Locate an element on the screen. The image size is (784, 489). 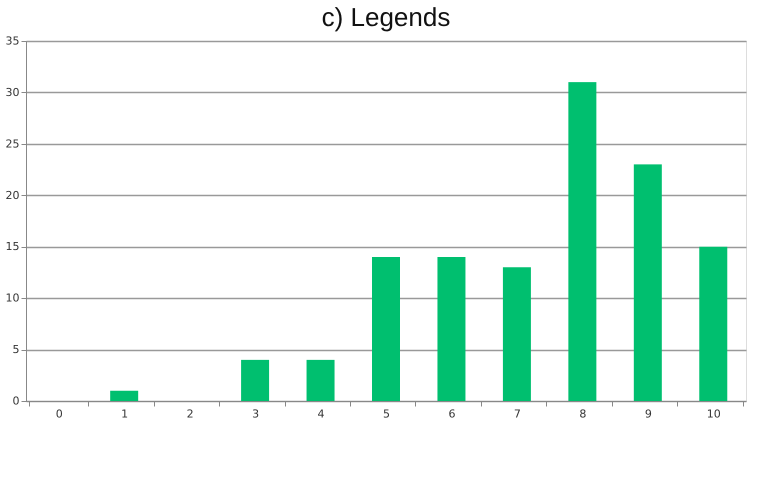
x-tick-label: 9 is located at coordinates (648, 414).